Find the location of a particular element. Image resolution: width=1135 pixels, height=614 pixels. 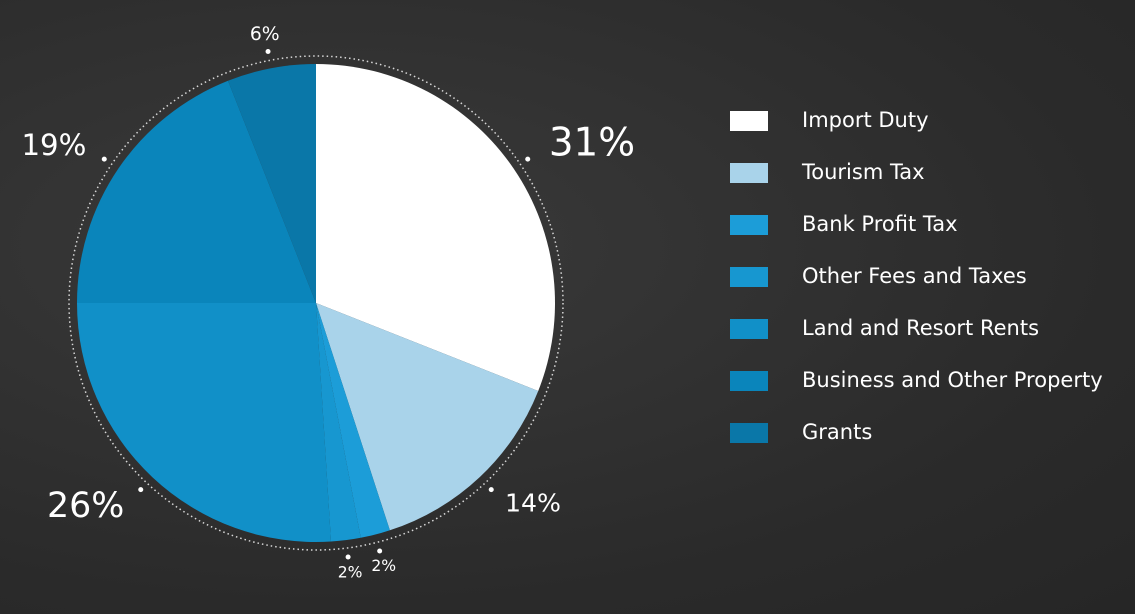

data-label: 6% is located at coordinates (265, 34).